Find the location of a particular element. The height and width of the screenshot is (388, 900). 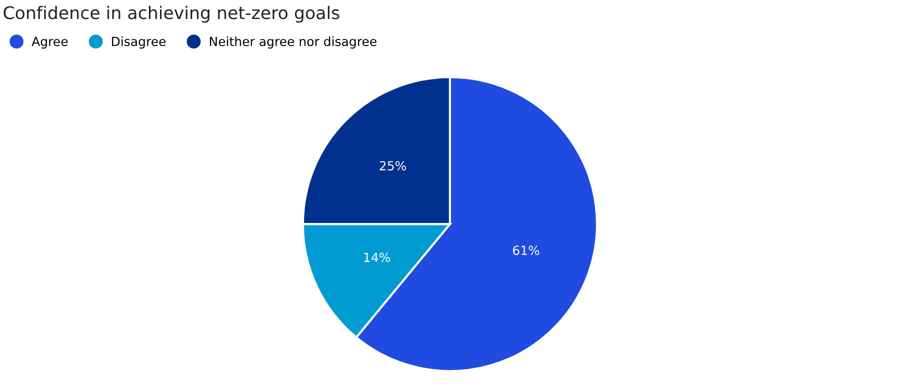

data-label: 25% is located at coordinates (393, 166).